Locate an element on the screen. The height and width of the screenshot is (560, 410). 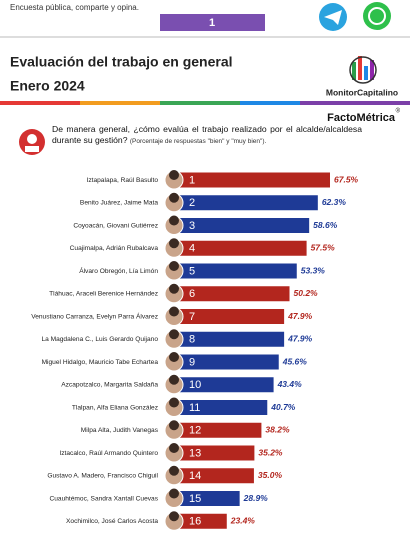
tagline: Encuesta pública, comparte y opina. is located at coordinates (74, 7).